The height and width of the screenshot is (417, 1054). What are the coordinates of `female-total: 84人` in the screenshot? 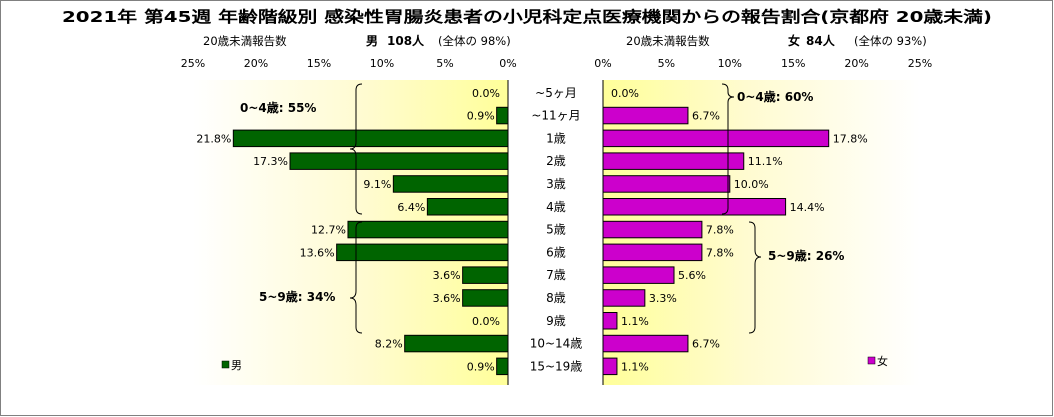 It's located at (821, 40).